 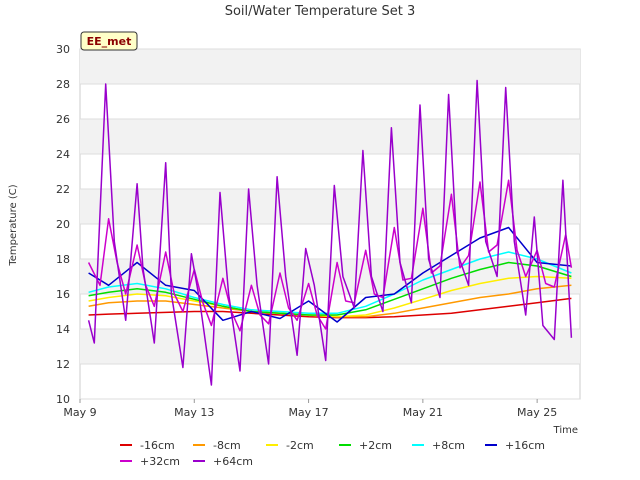 What do you see at coordinates (227, 445) in the screenshot?
I see `legend-label: -8cm` at bounding box center [227, 445].